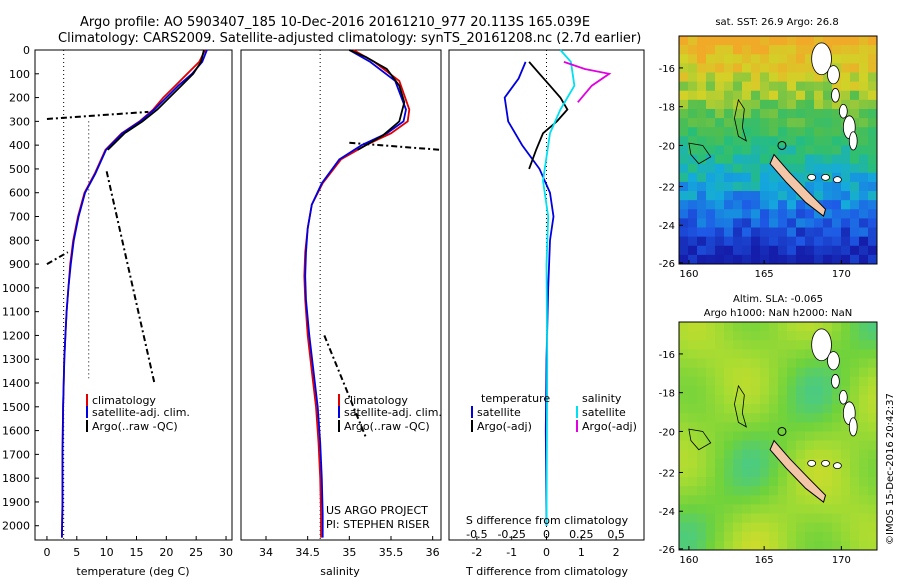 The image size is (900, 580). I want to click on sla-map-frame, so click(778, 436).